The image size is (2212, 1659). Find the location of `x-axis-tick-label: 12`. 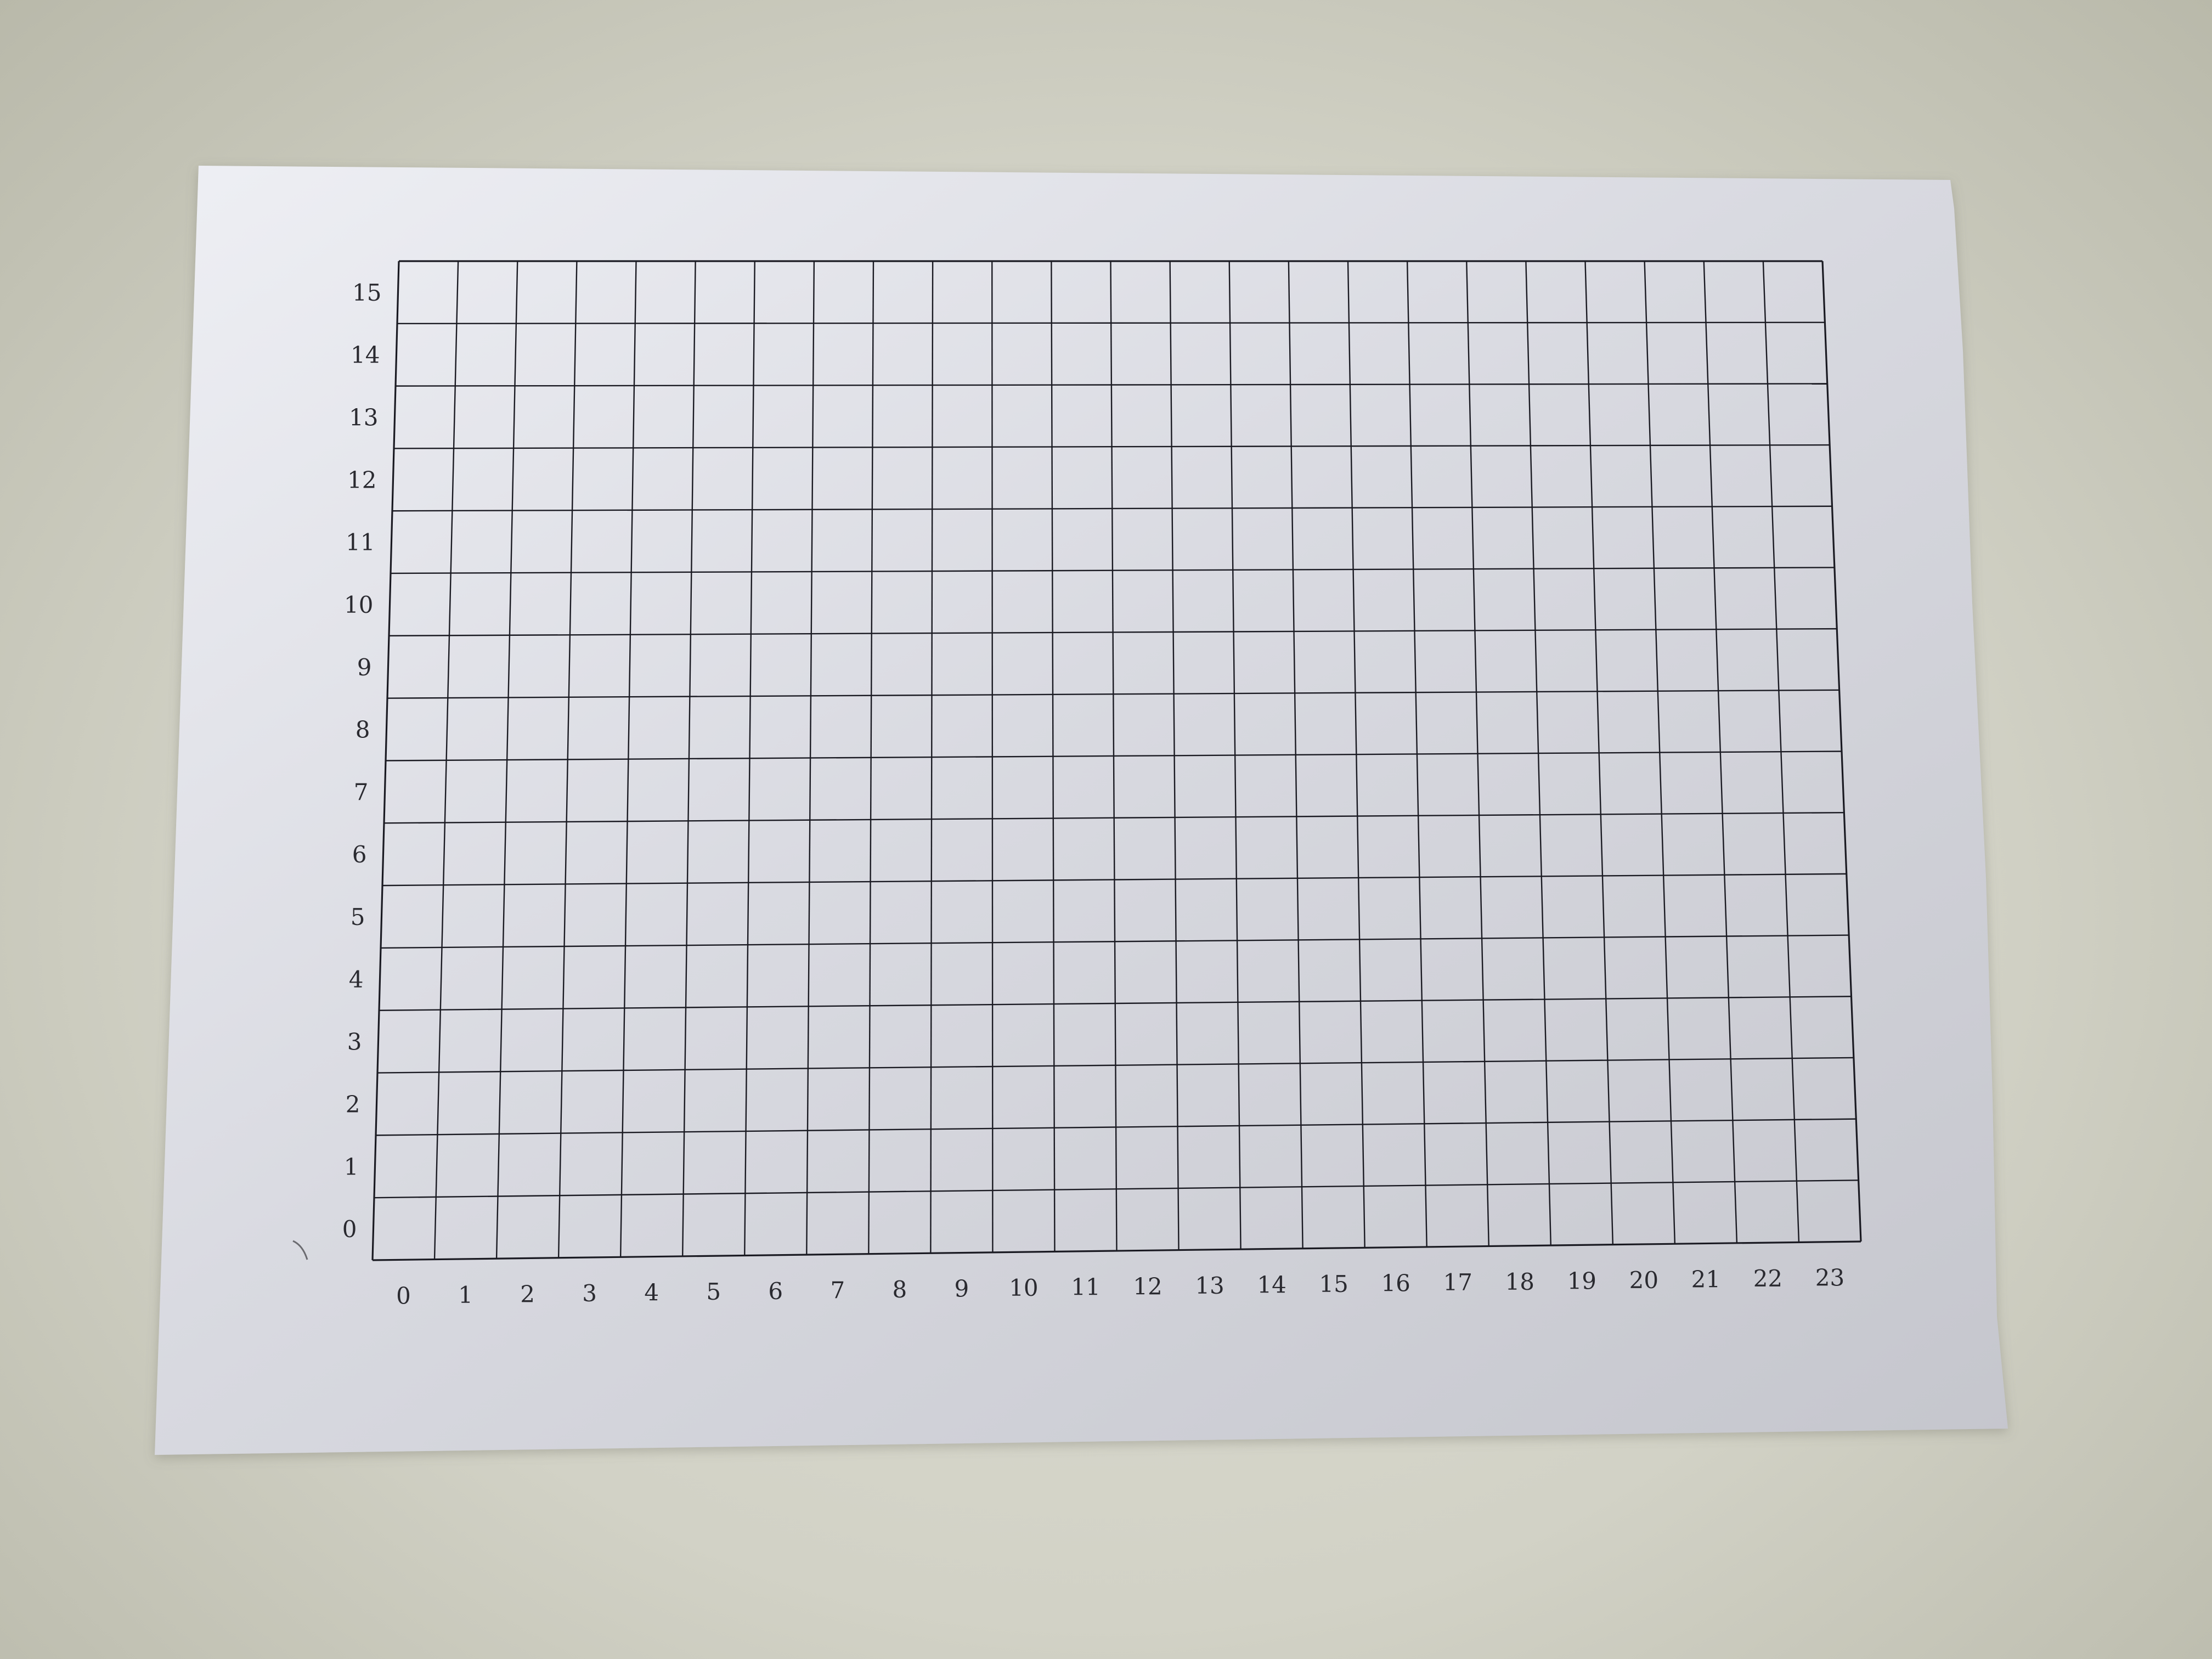

x-axis-tick-label: 12 is located at coordinates (1147, 1286).